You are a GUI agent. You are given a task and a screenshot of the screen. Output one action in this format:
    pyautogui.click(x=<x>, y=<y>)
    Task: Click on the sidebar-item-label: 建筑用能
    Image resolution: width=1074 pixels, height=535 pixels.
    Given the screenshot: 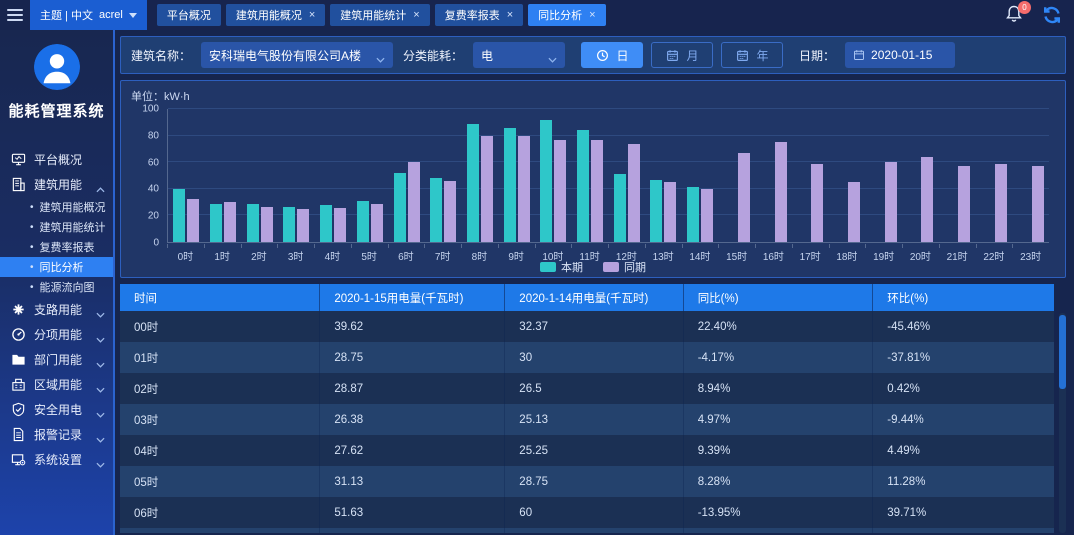 What is the action you would take?
    pyautogui.click(x=58, y=185)
    